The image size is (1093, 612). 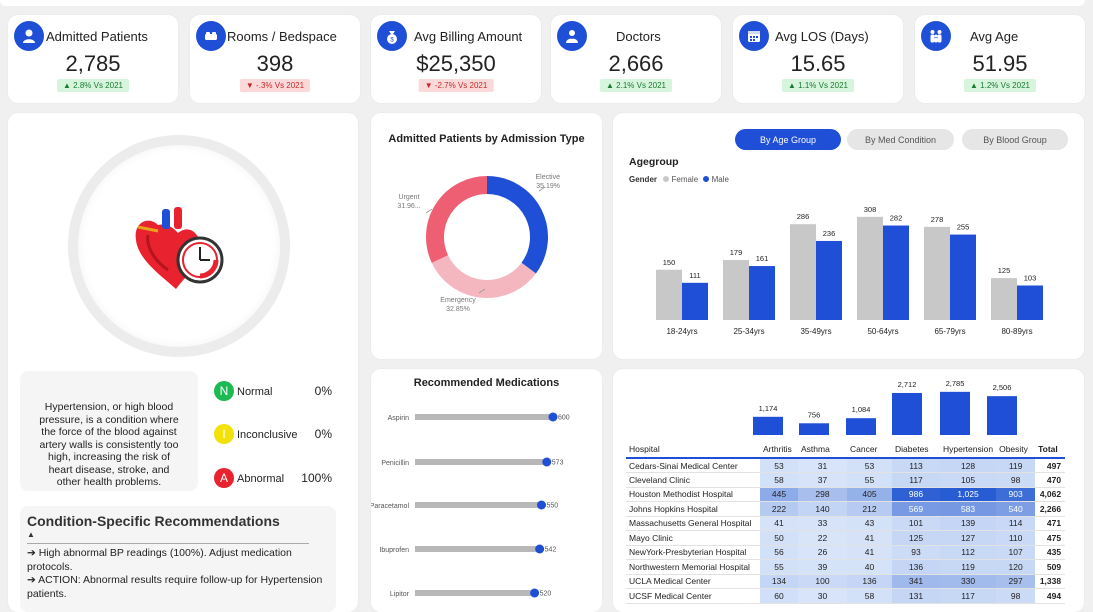 I want to click on medication-value: 573, so click(x=558, y=463).